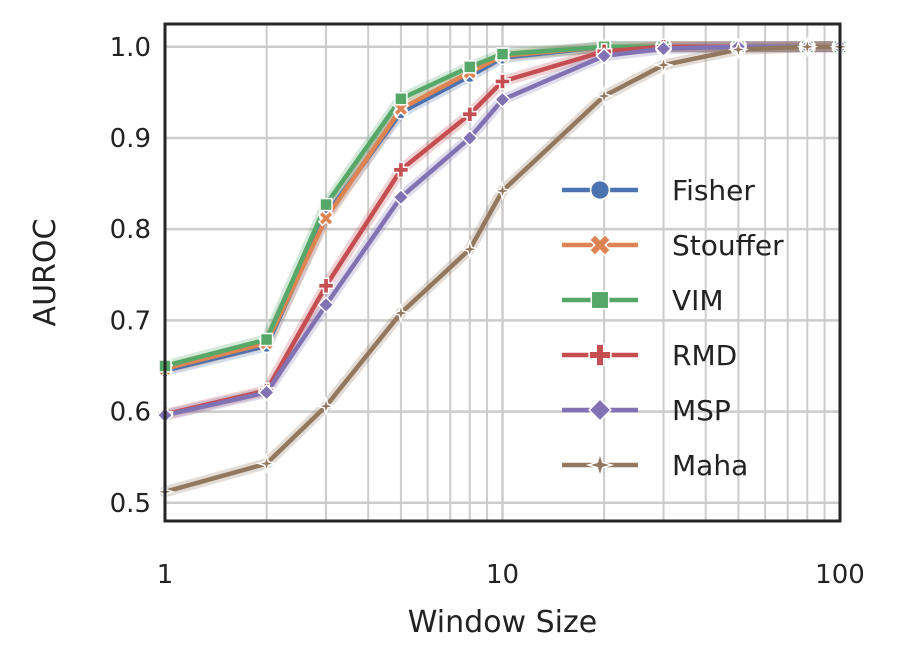 The width and height of the screenshot is (899, 669). Describe the element at coordinates (701, 410) in the screenshot. I see `legend-label: MSP` at that location.